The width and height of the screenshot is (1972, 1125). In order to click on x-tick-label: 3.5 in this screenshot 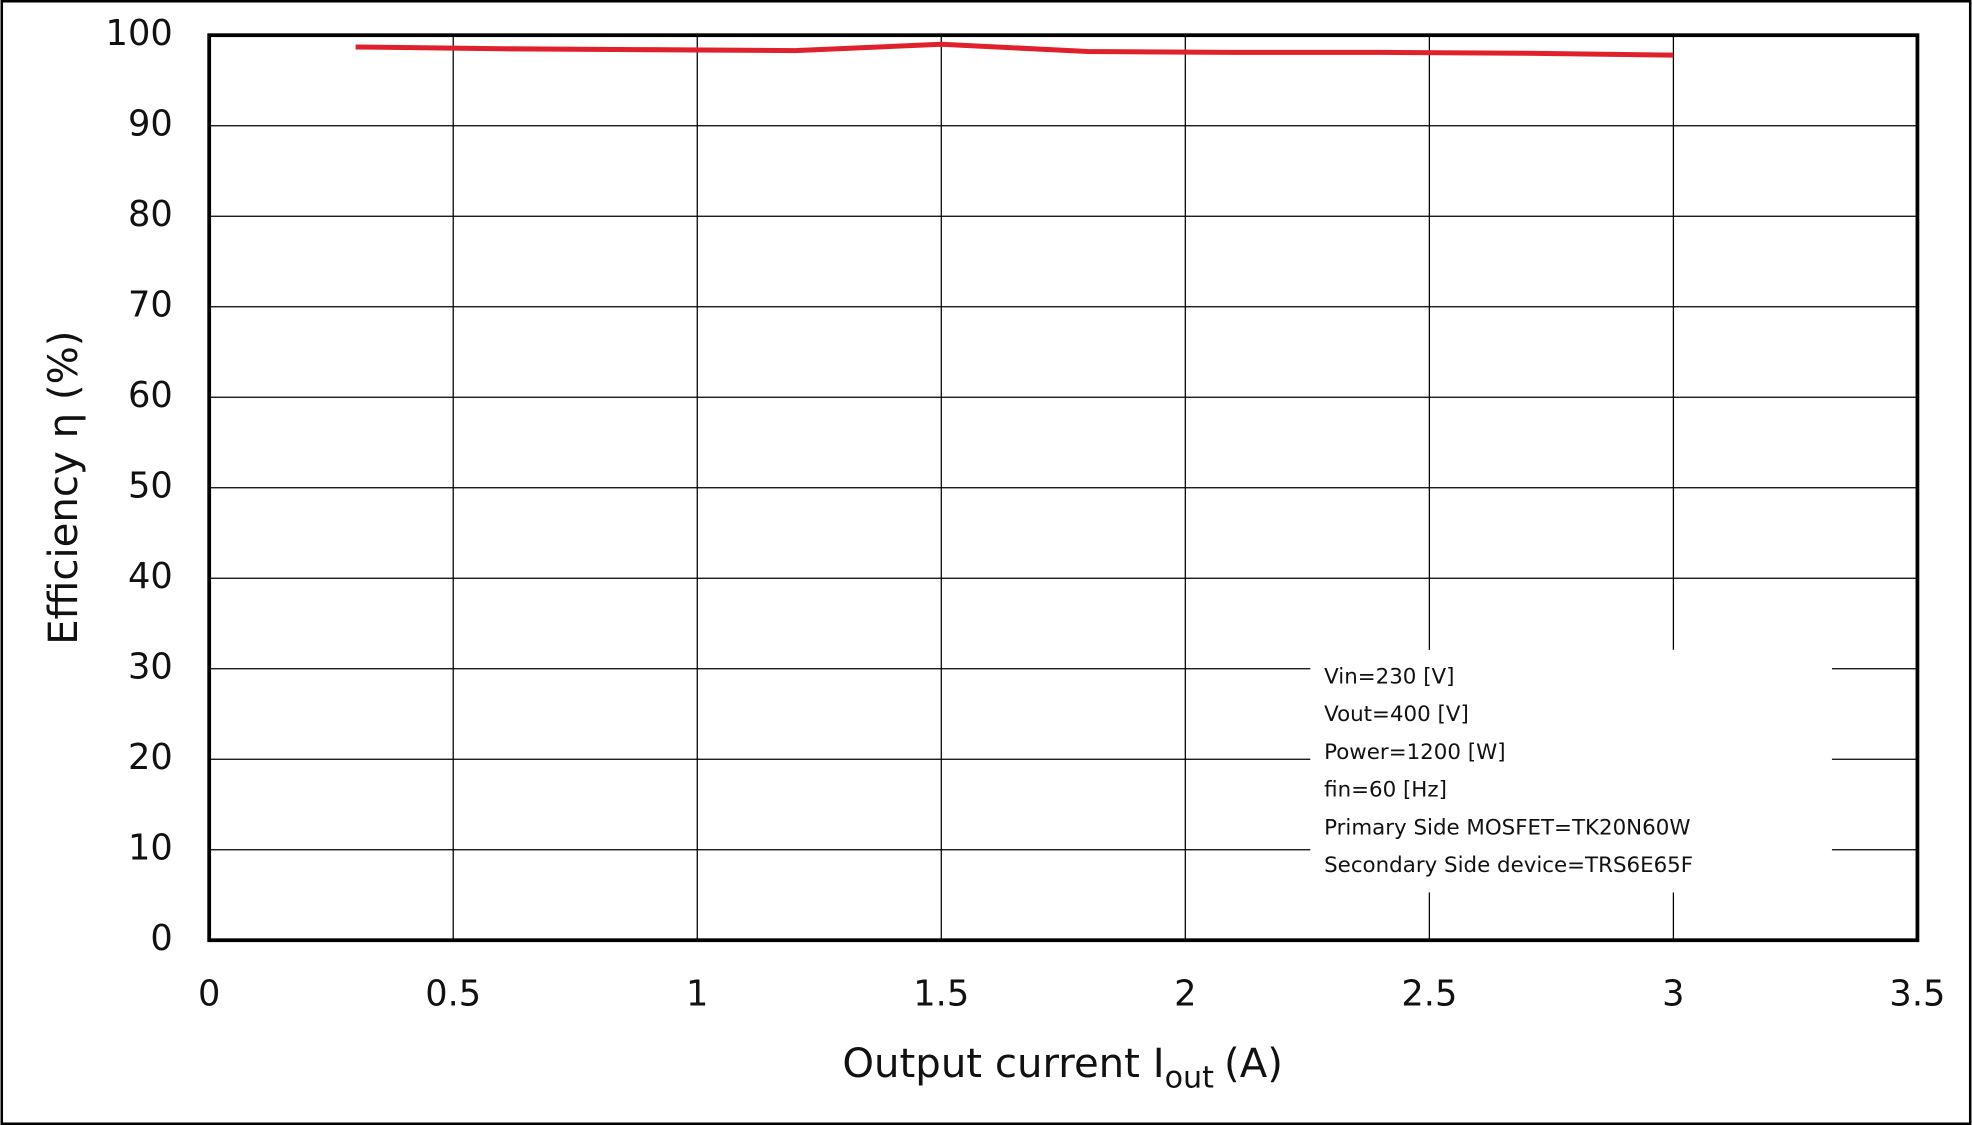, I will do `click(1917, 994)`.